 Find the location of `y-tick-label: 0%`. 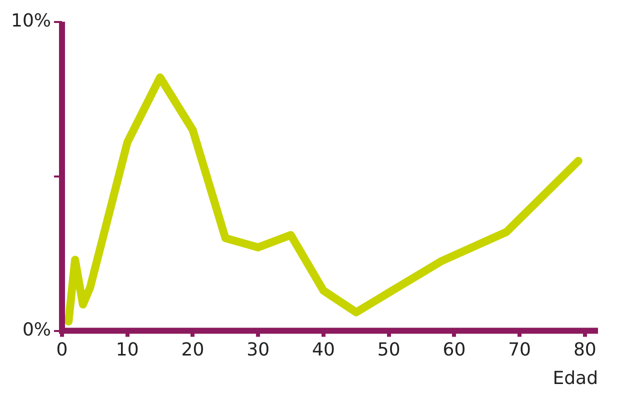

y-tick-label: 0% is located at coordinates (37, 329).